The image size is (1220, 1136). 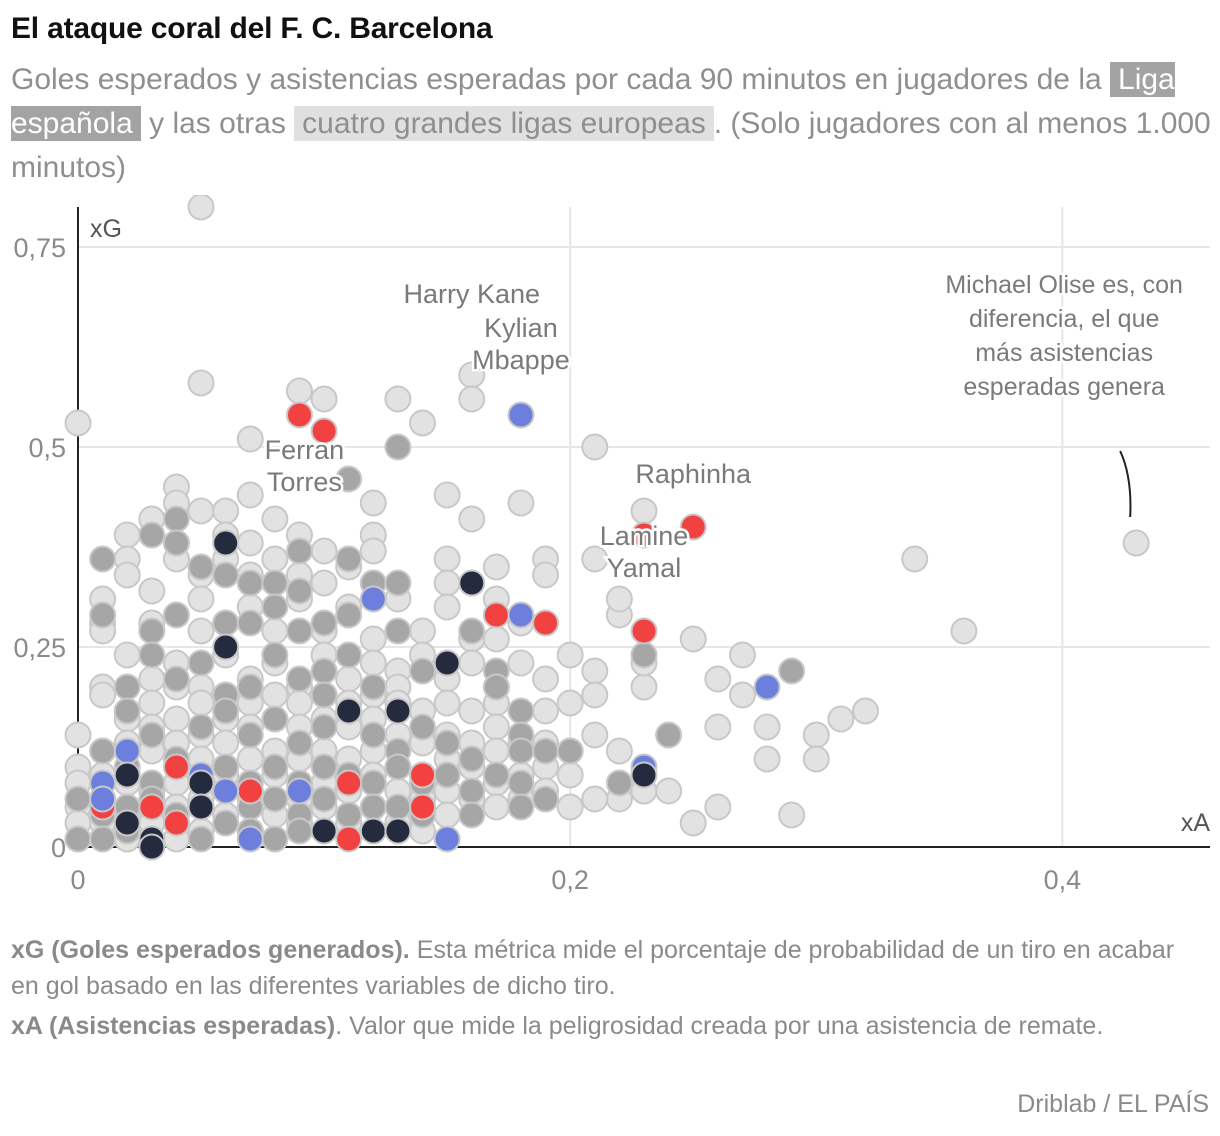 What do you see at coordinates (521, 328) in the screenshot?
I see `annotation-line: Kylian` at bounding box center [521, 328].